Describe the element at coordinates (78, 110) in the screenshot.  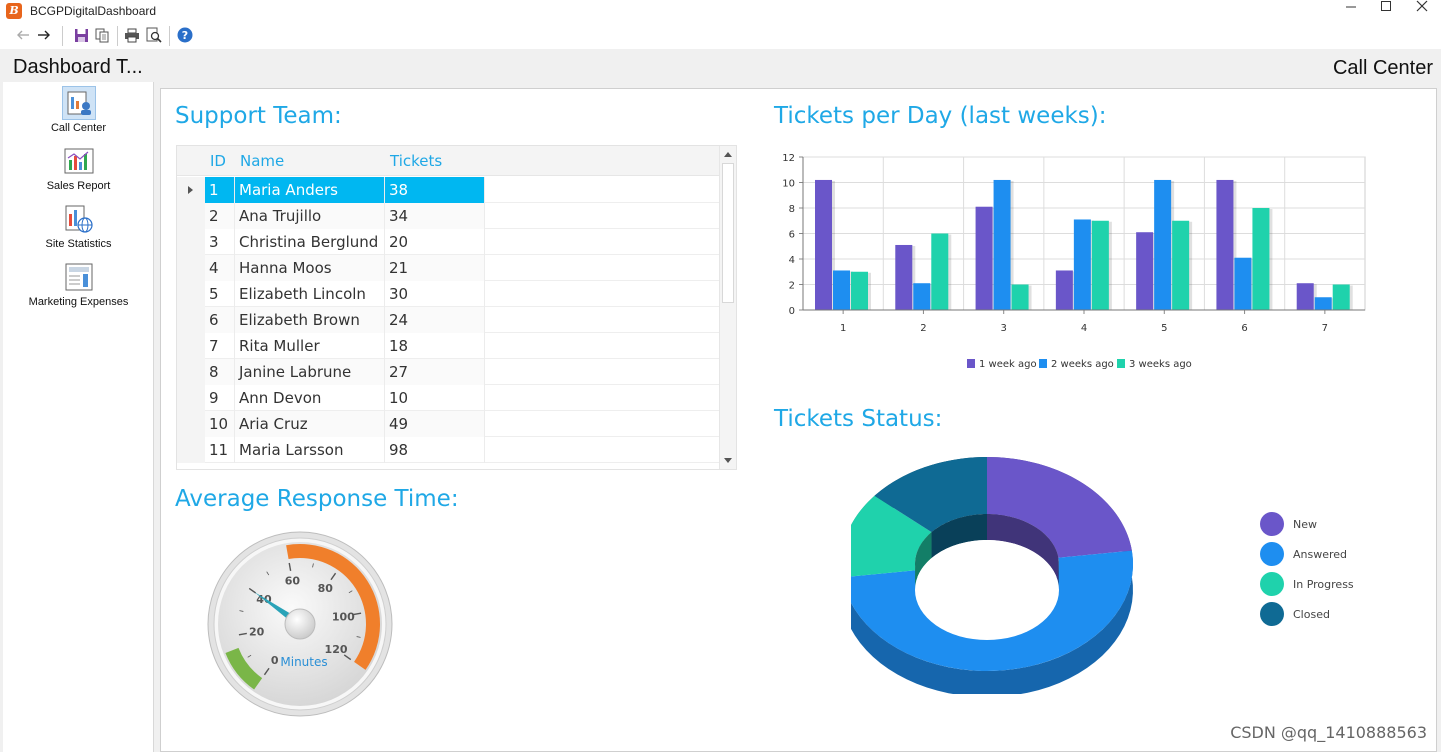
I see `sidebar-item-call-center: Call Center` at that location.